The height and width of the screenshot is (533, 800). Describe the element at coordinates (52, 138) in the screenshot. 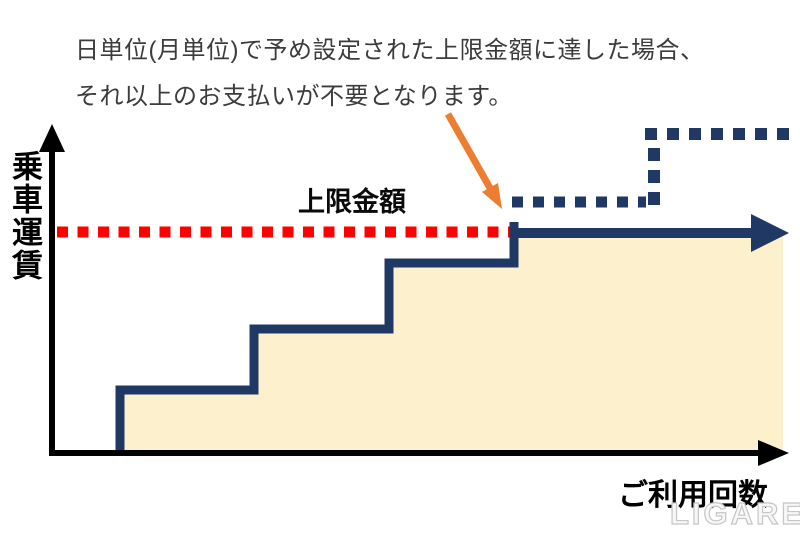

I see `y-axis-arrow-icon` at that location.